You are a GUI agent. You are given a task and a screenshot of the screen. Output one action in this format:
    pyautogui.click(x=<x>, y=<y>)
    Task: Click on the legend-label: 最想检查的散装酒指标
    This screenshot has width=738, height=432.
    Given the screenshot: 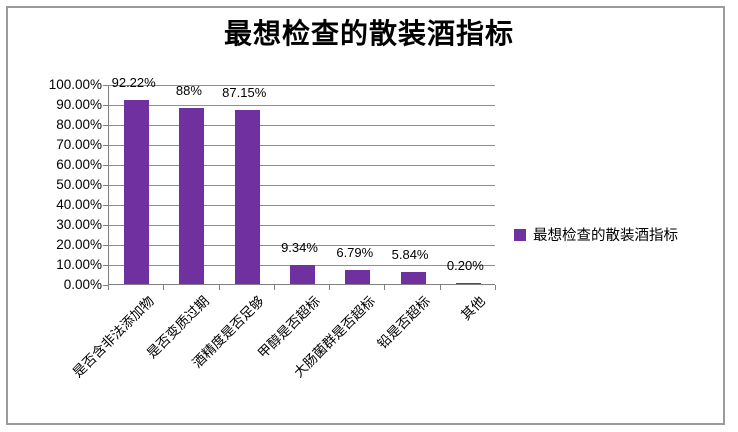 What is the action you would take?
    pyautogui.click(x=605, y=236)
    